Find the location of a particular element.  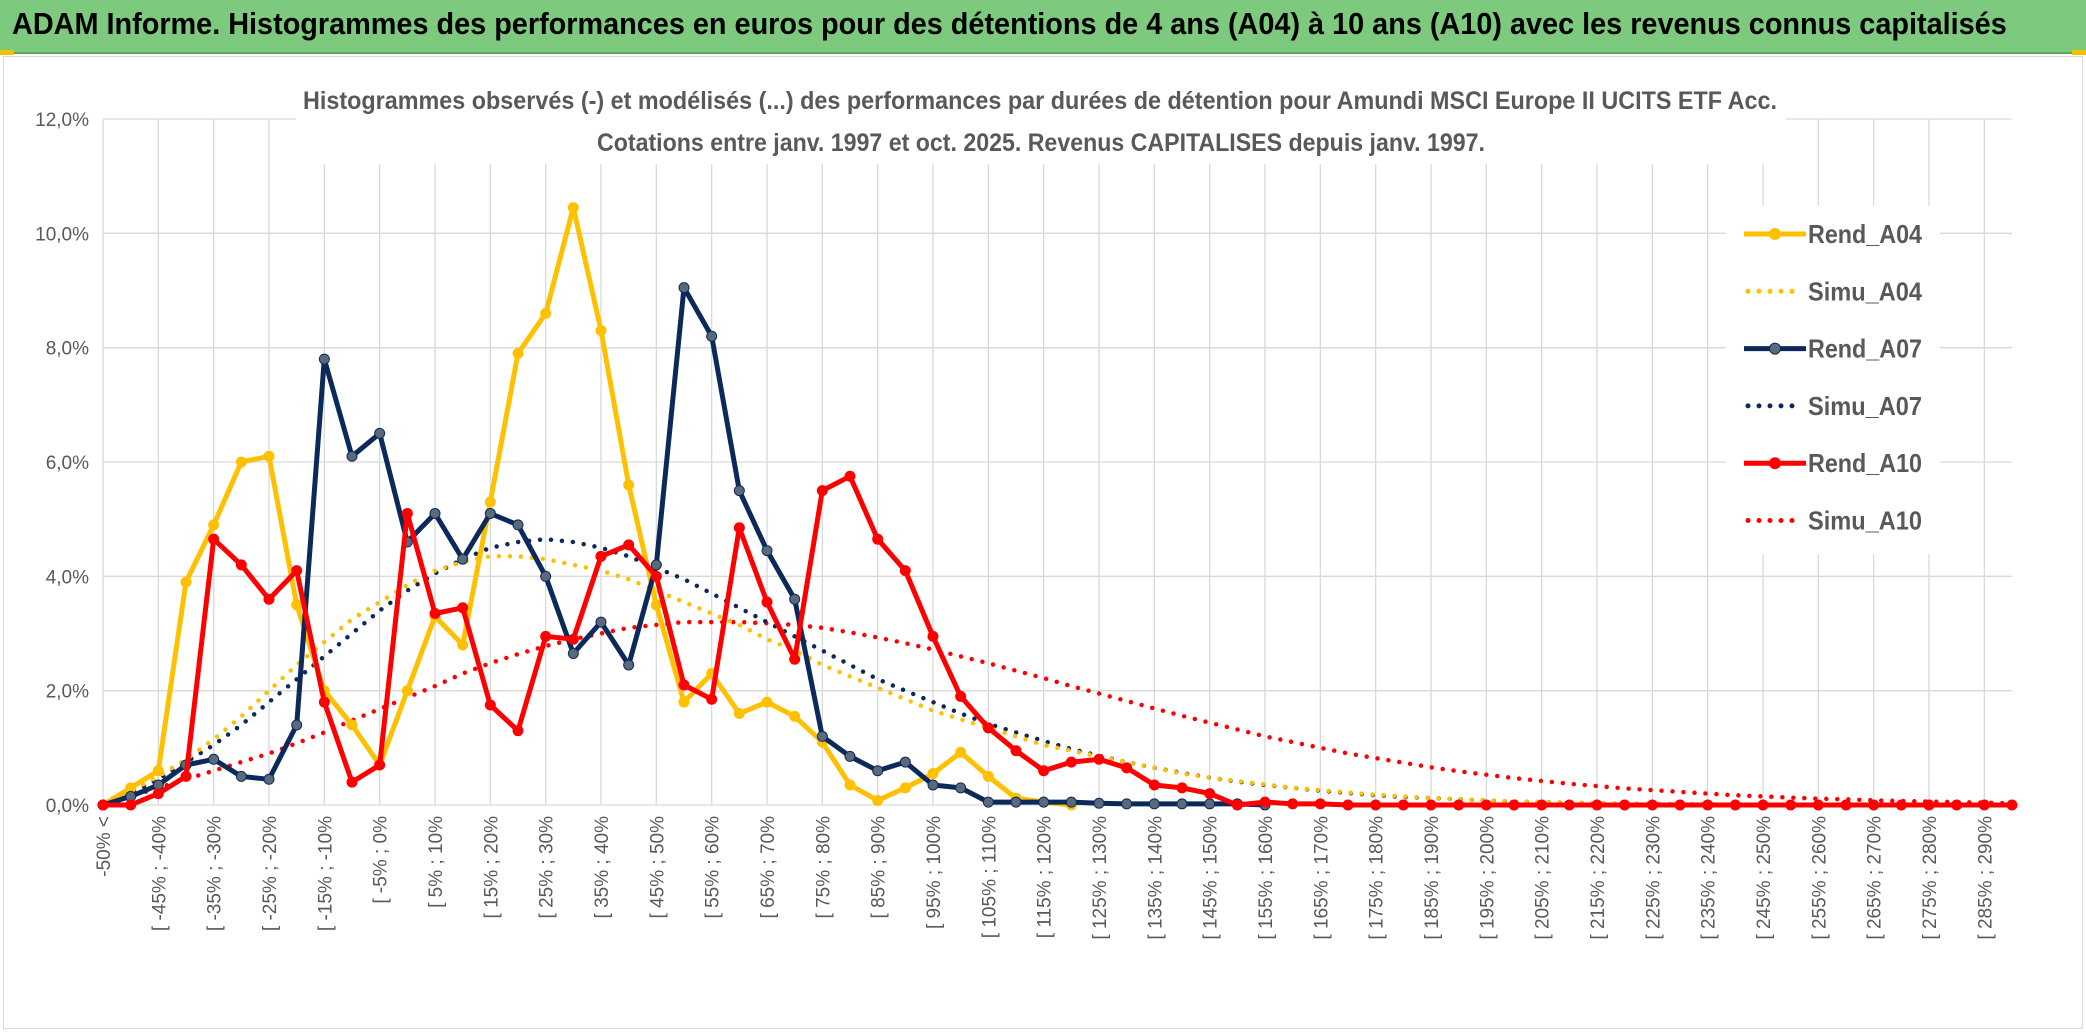

y-tick-label: 10,0% is located at coordinates (62, 234).